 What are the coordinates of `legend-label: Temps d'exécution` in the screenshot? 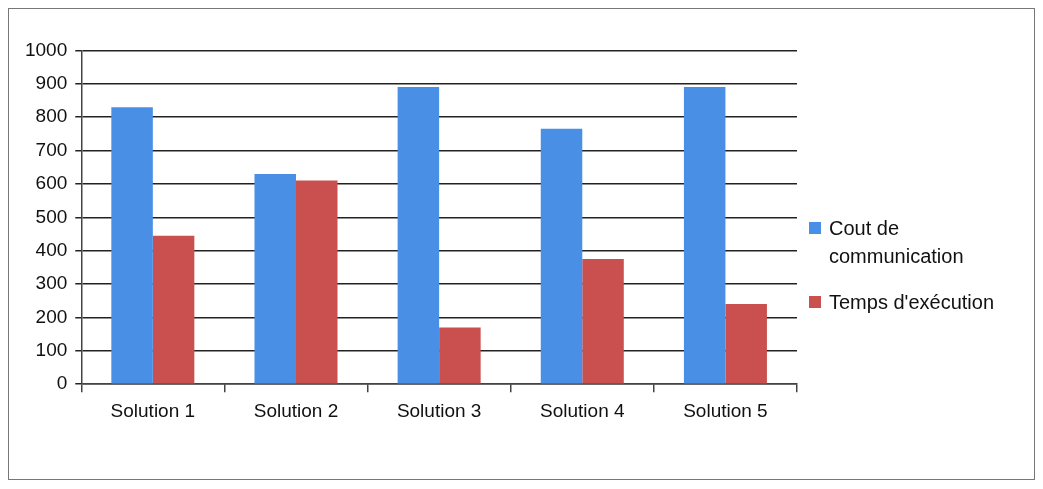 It's located at (912, 302).